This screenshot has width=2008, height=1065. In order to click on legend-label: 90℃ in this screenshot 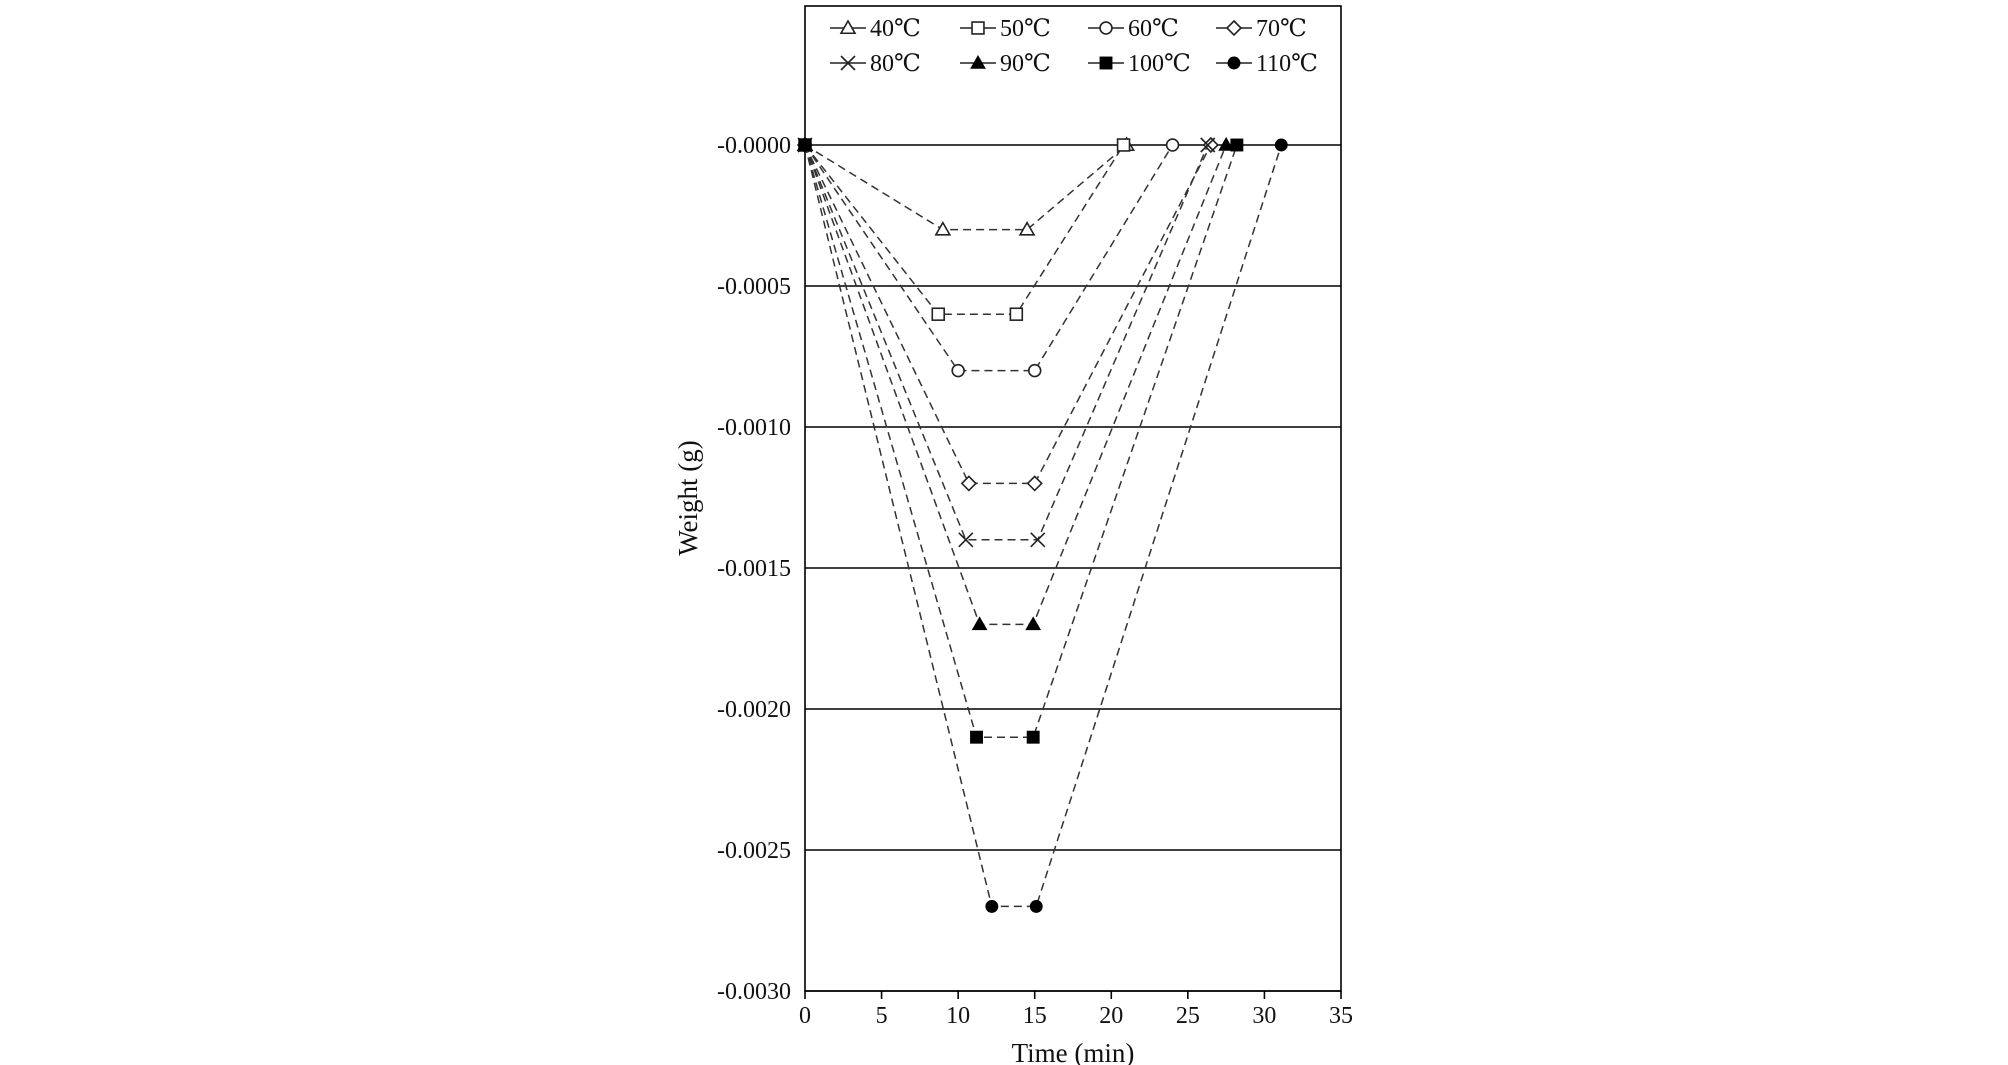, I will do `click(1025, 64)`.